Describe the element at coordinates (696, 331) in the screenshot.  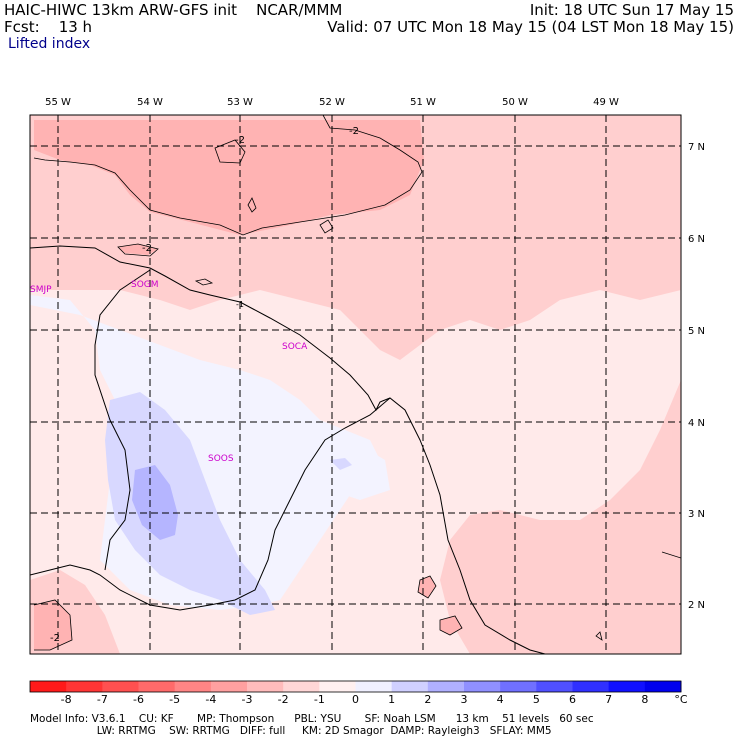
I see `lat-label: 5 N` at that location.